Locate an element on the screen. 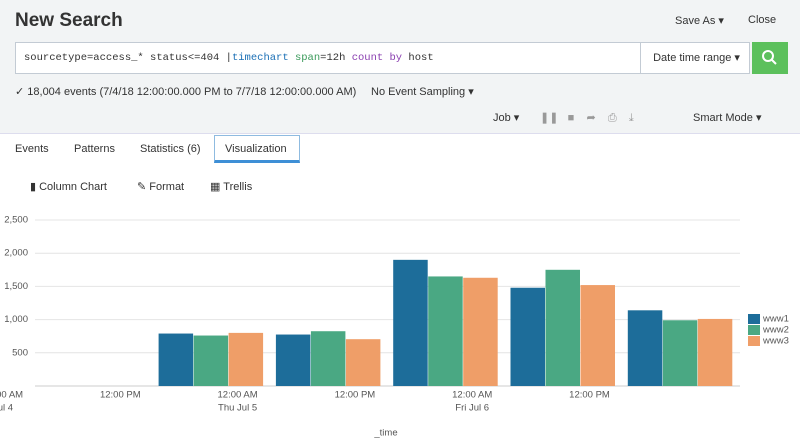 Image resolution: width=800 pixels, height=448 pixels. x-tick-label: Fri Jul 6 is located at coordinates (472, 408).